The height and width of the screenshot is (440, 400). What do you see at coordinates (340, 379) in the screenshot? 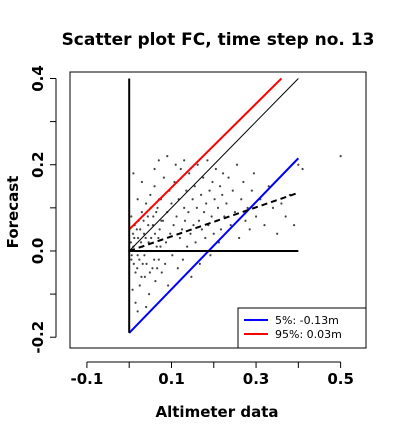
I see `x-tick-label: 0.5` at bounding box center [340, 379].